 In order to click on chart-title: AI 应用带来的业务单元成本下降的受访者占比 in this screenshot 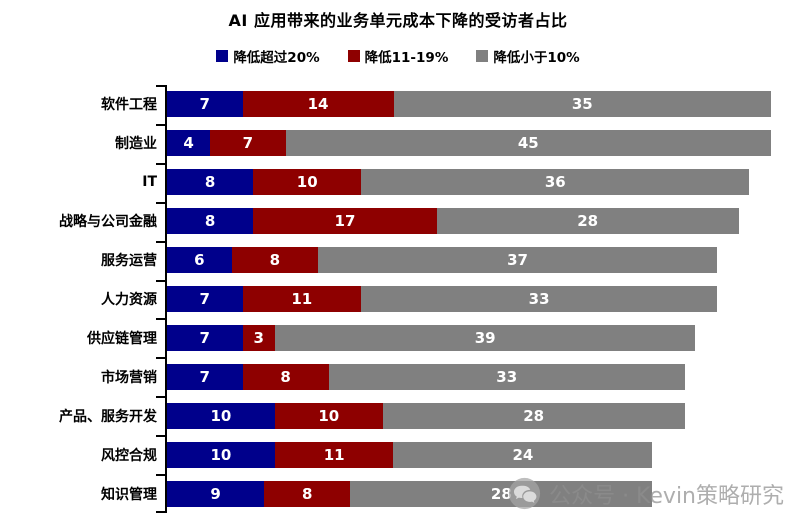, I will do `click(398, 20)`.